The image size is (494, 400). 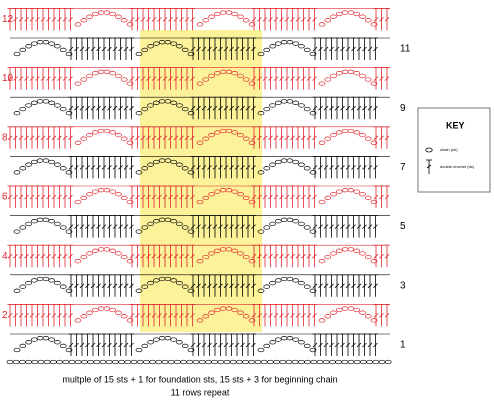 I want to click on row-number: 11, so click(x=405, y=49).